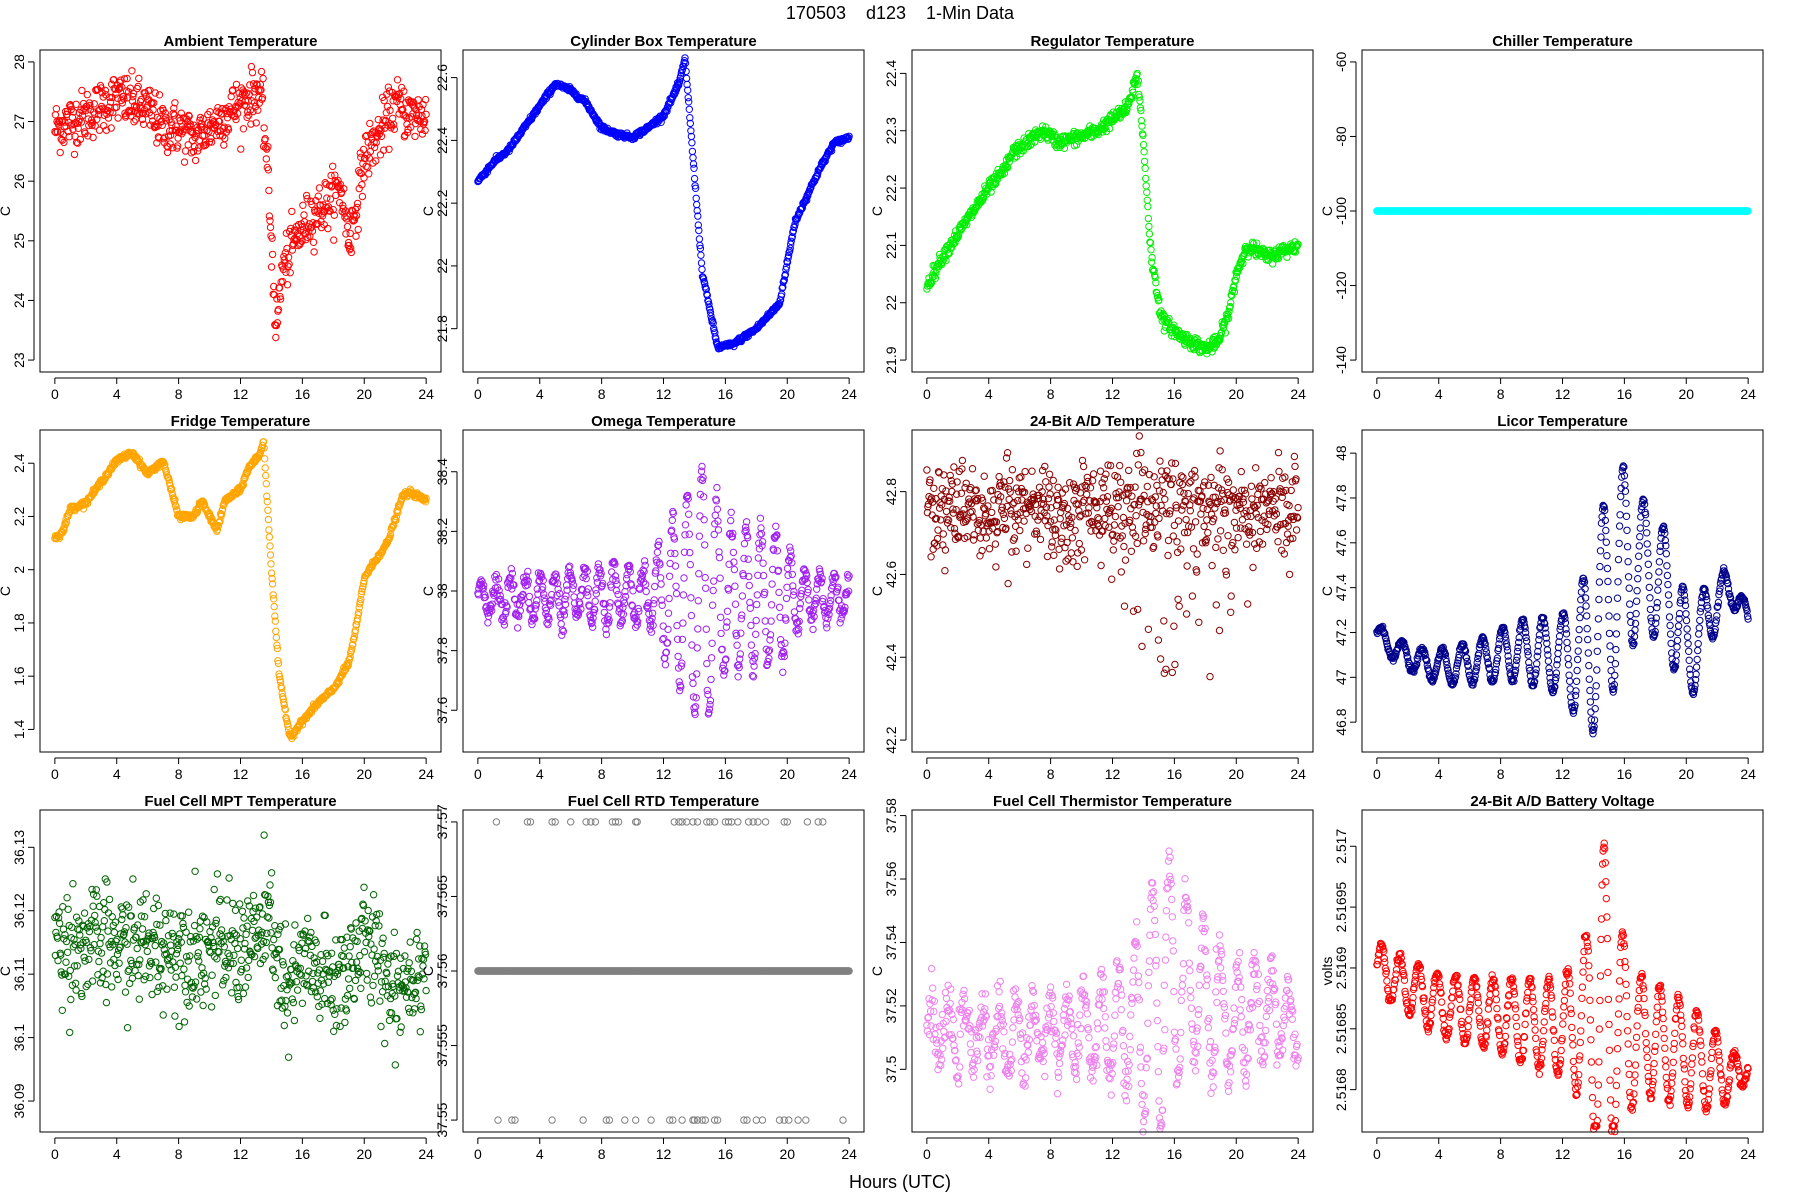 The width and height of the screenshot is (1800, 1200). Describe the element at coordinates (602, 394) in the screenshot. I see `x-tick-label: 8` at that location.